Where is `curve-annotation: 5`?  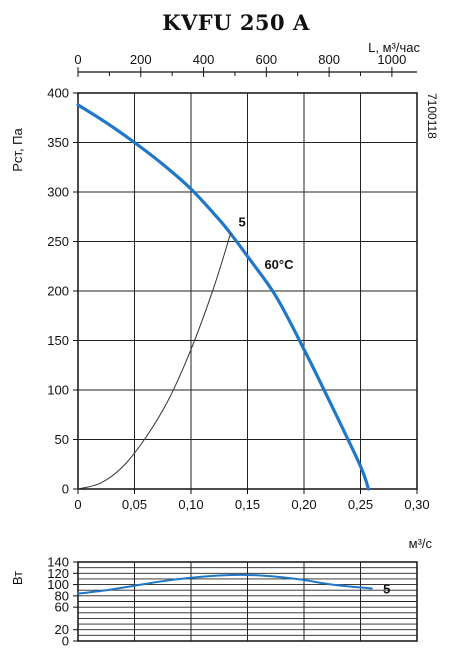
curve-annotation: 5 is located at coordinates (241, 222).